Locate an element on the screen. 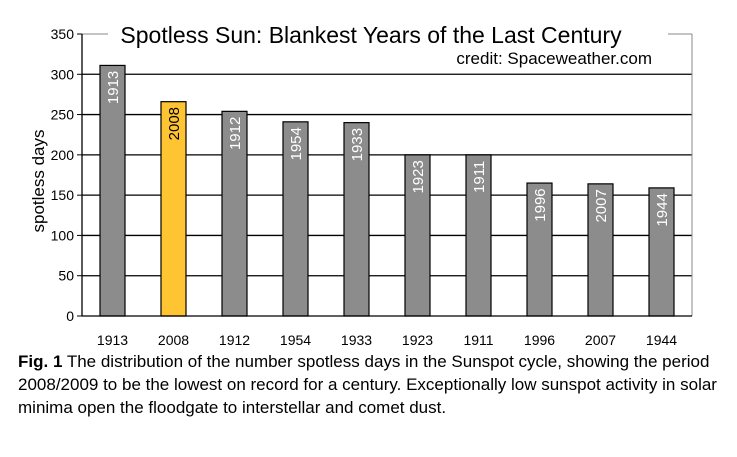 This screenshot has width=737, height=457. x-tick-label: 1954 is located at coordinates (295, 338).